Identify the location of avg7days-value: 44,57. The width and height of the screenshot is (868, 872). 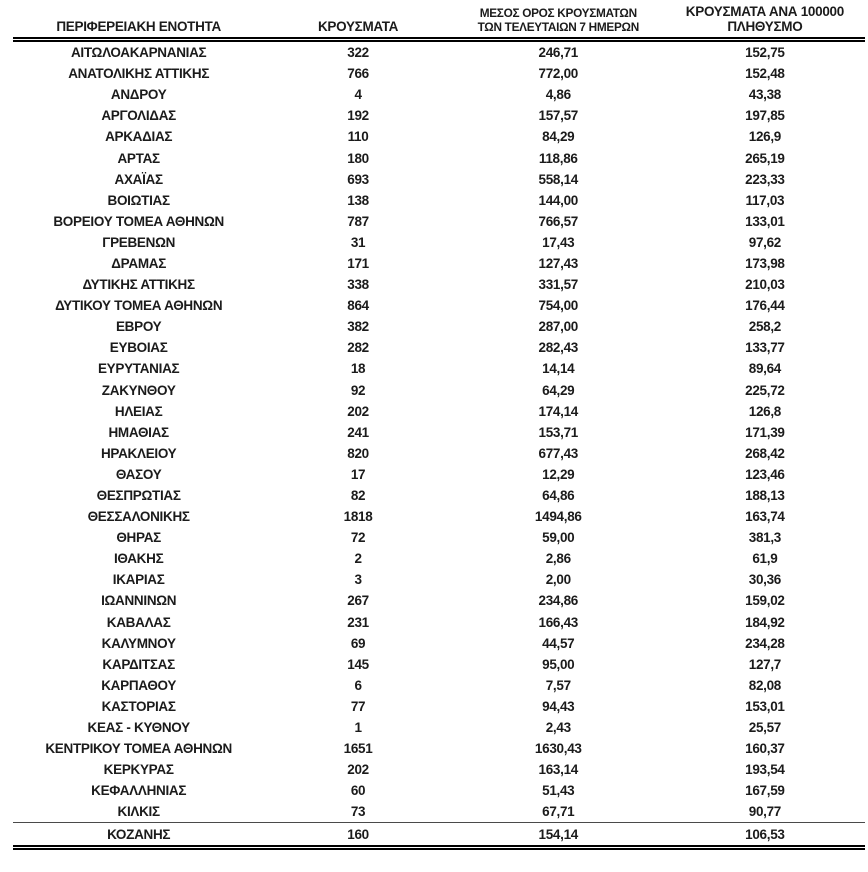
(558, 643).